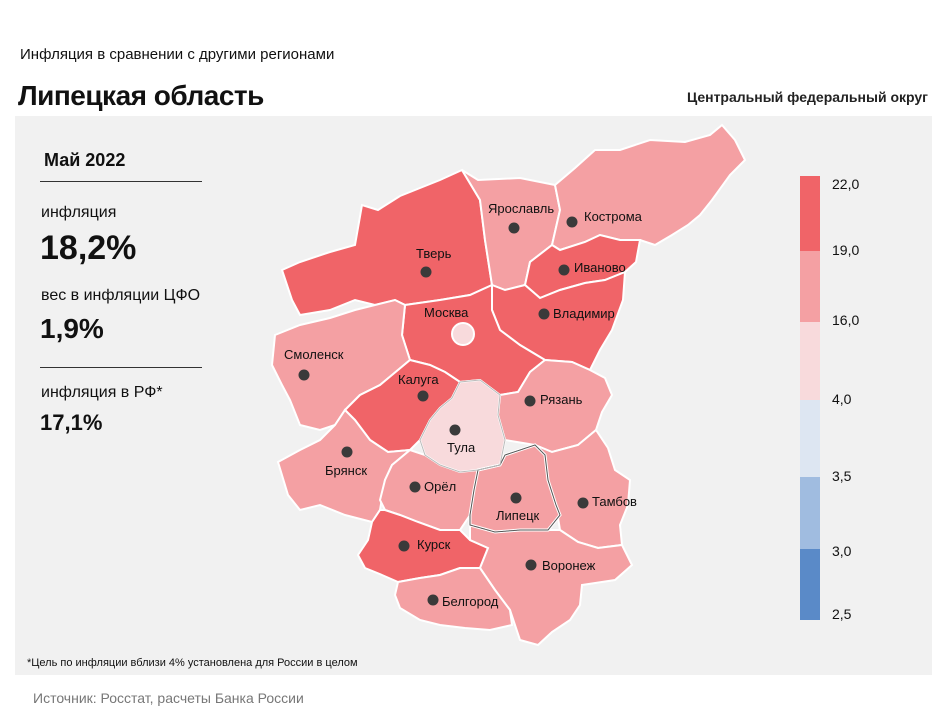 Image resolution: width=950 pixels, height=713 pixels. Describe the element at coordinates (583, 503) in the screenshot. I see `city-marker-tambov` at that location.